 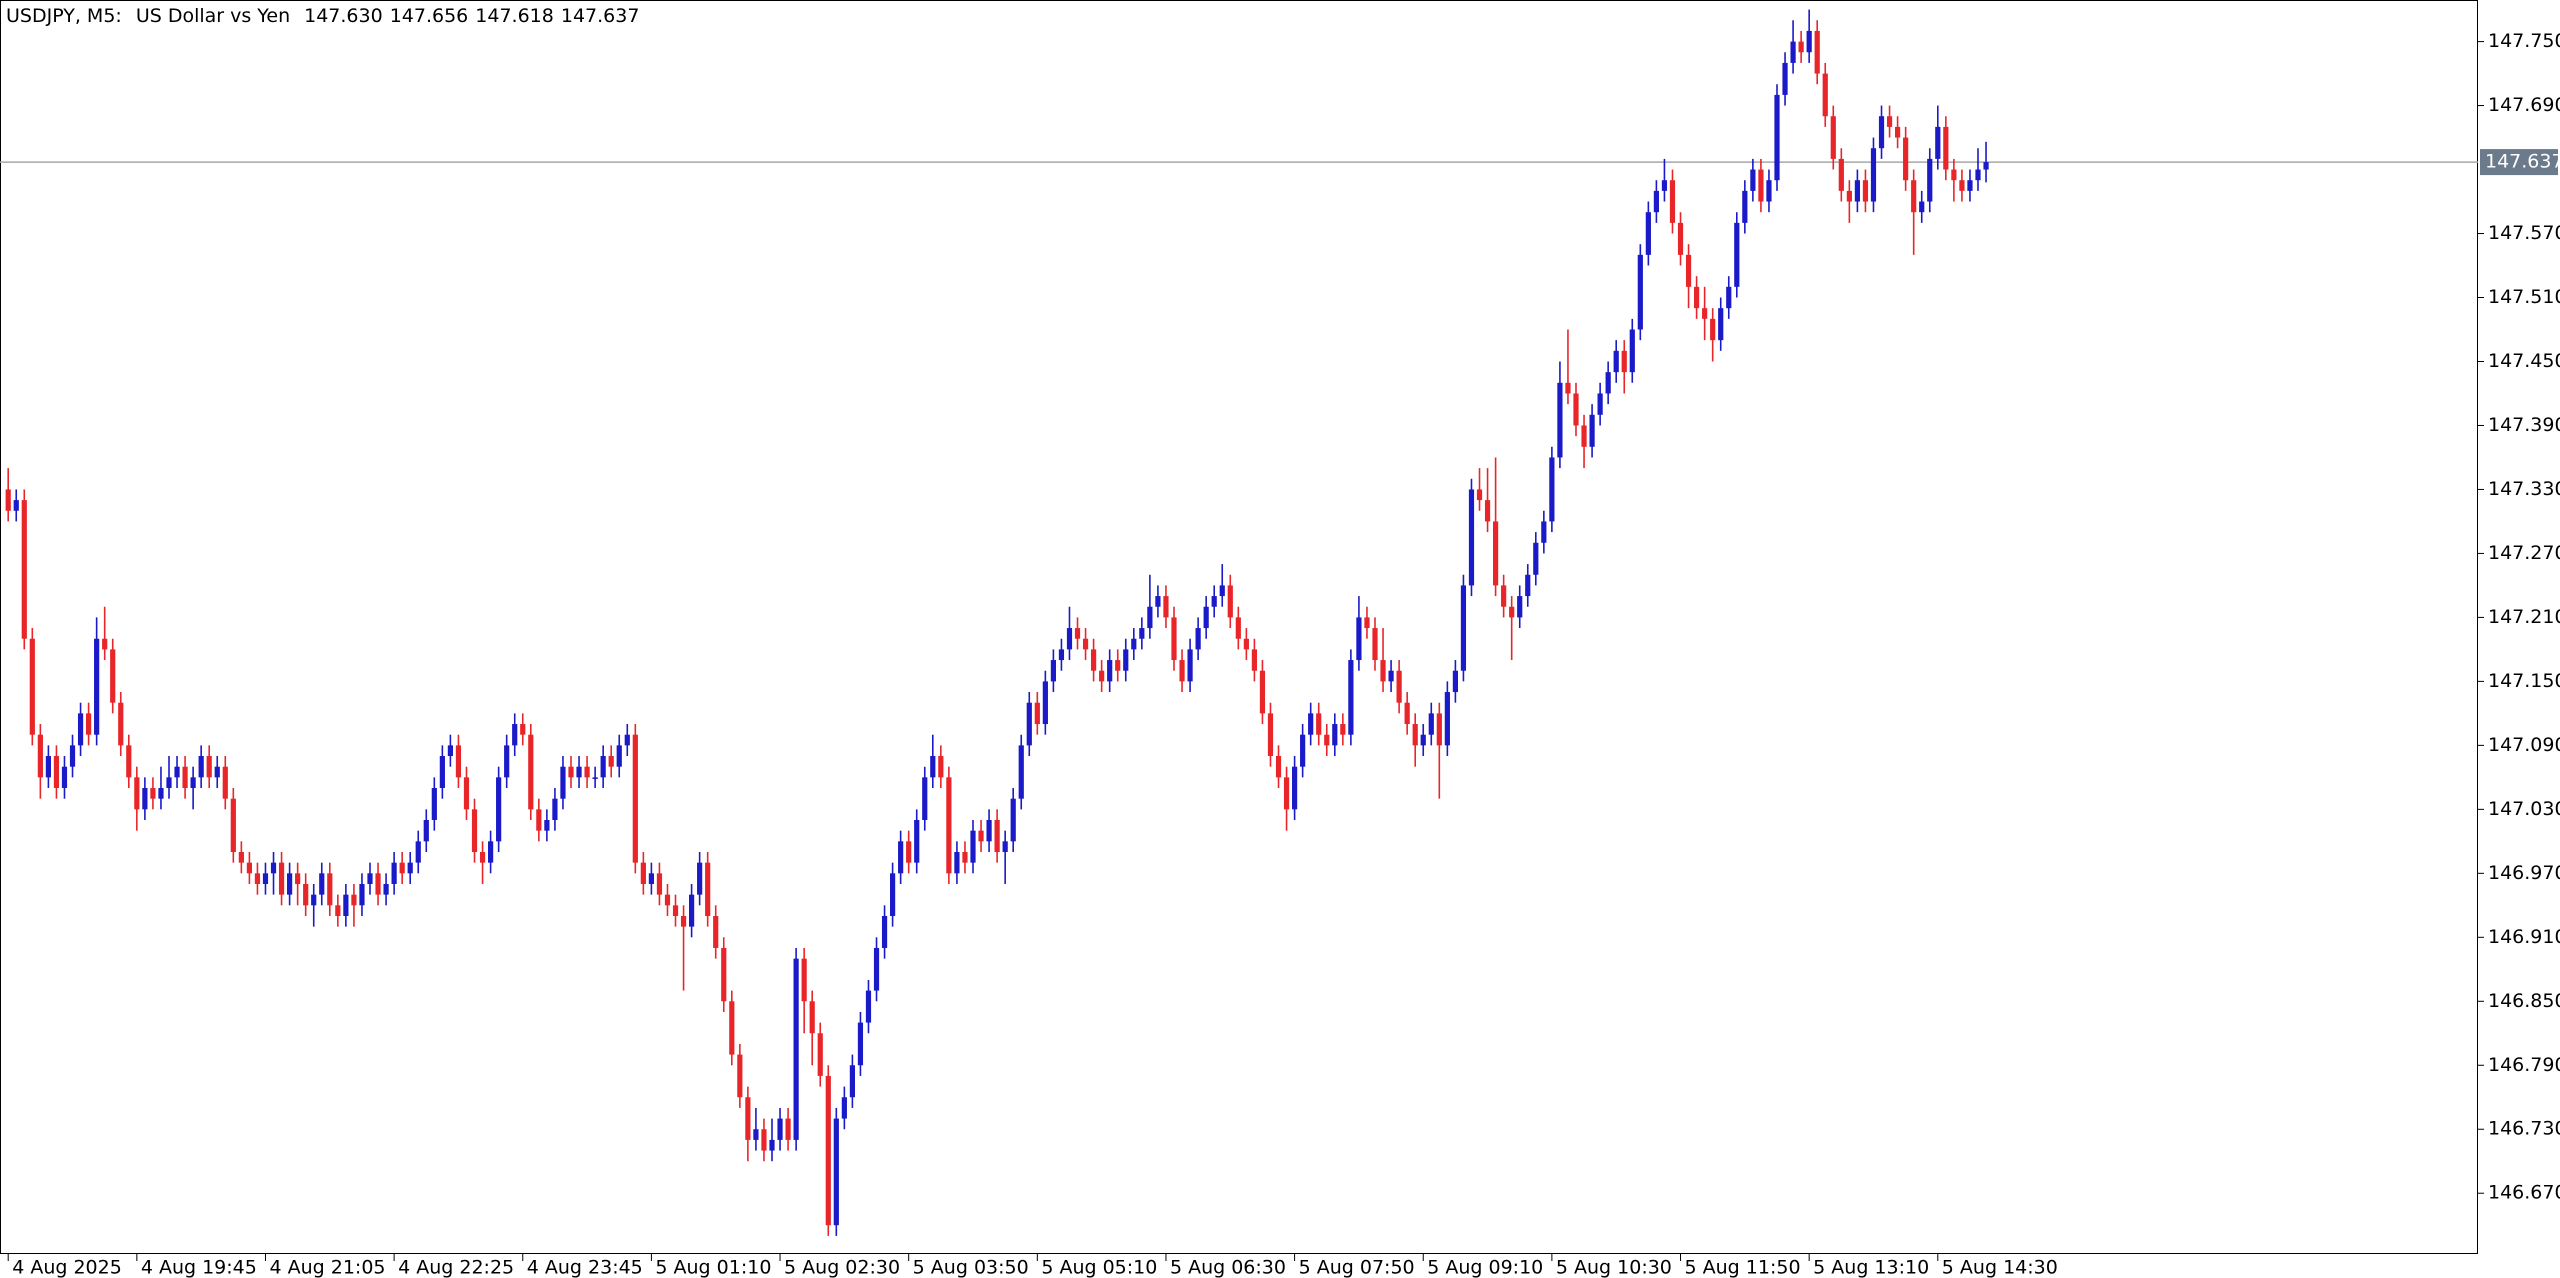 I want to click on y-tick-label: 147.210, so click(x=2524, y=617).